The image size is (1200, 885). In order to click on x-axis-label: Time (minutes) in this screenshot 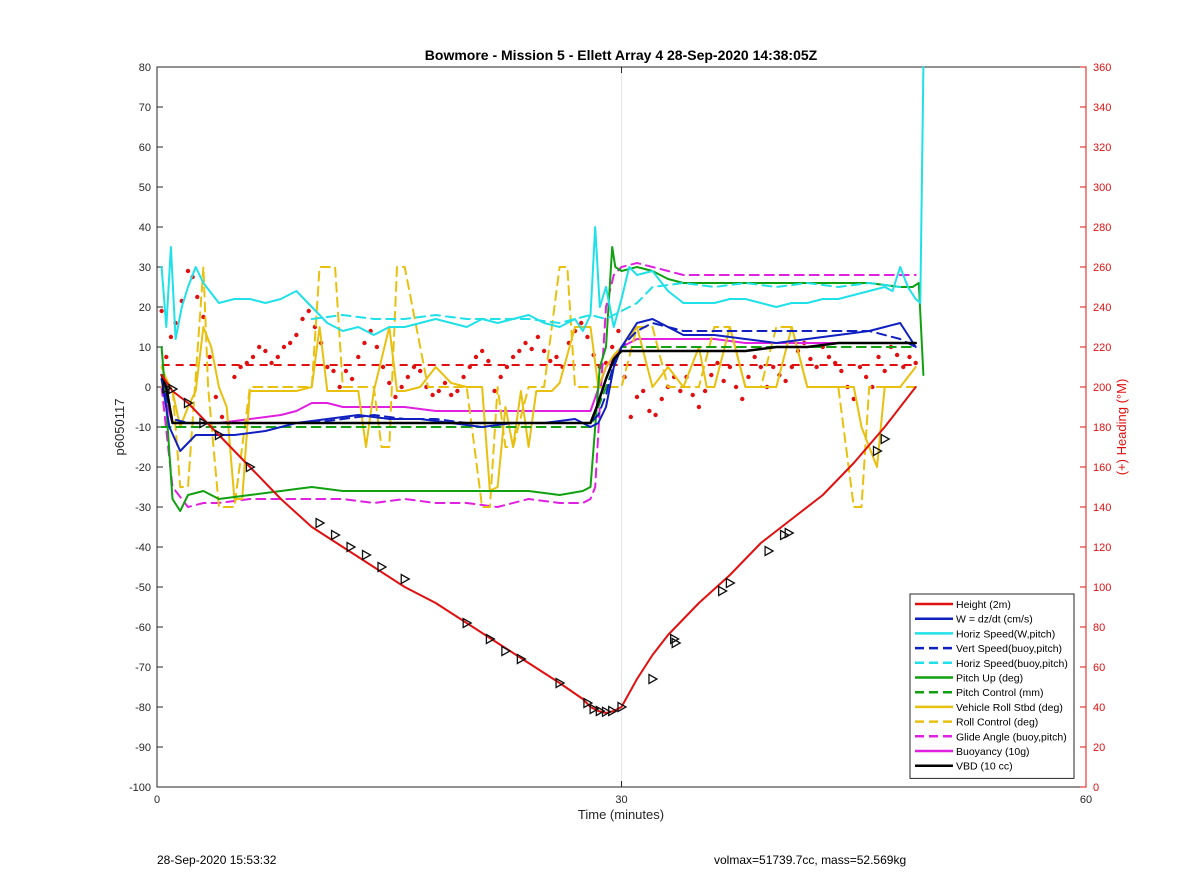, I will do `click(621, 814)`.